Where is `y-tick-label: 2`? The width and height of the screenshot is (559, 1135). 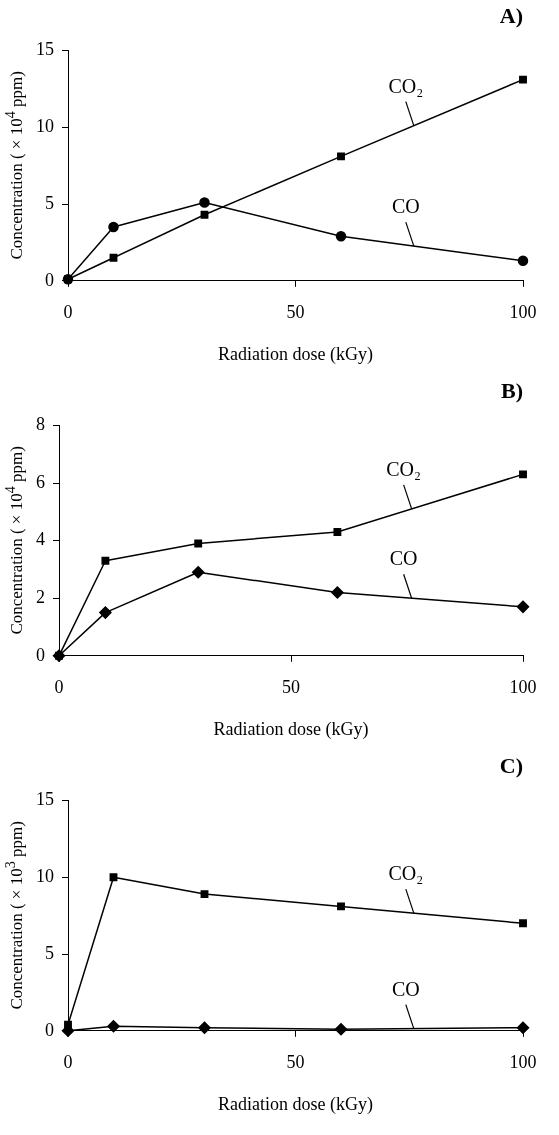
y-tick-label: 2 is located at coordinates (40, 596).